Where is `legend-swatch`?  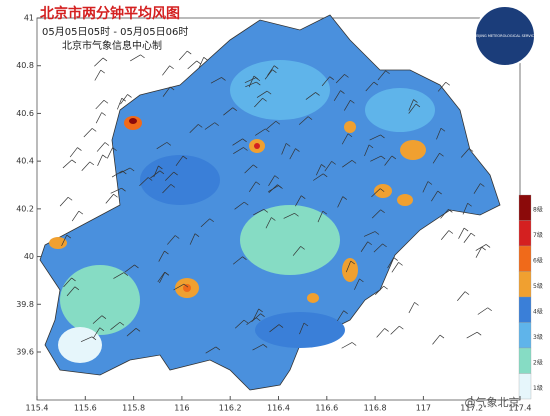
legend-swatch is located at coordinates (525, 233).